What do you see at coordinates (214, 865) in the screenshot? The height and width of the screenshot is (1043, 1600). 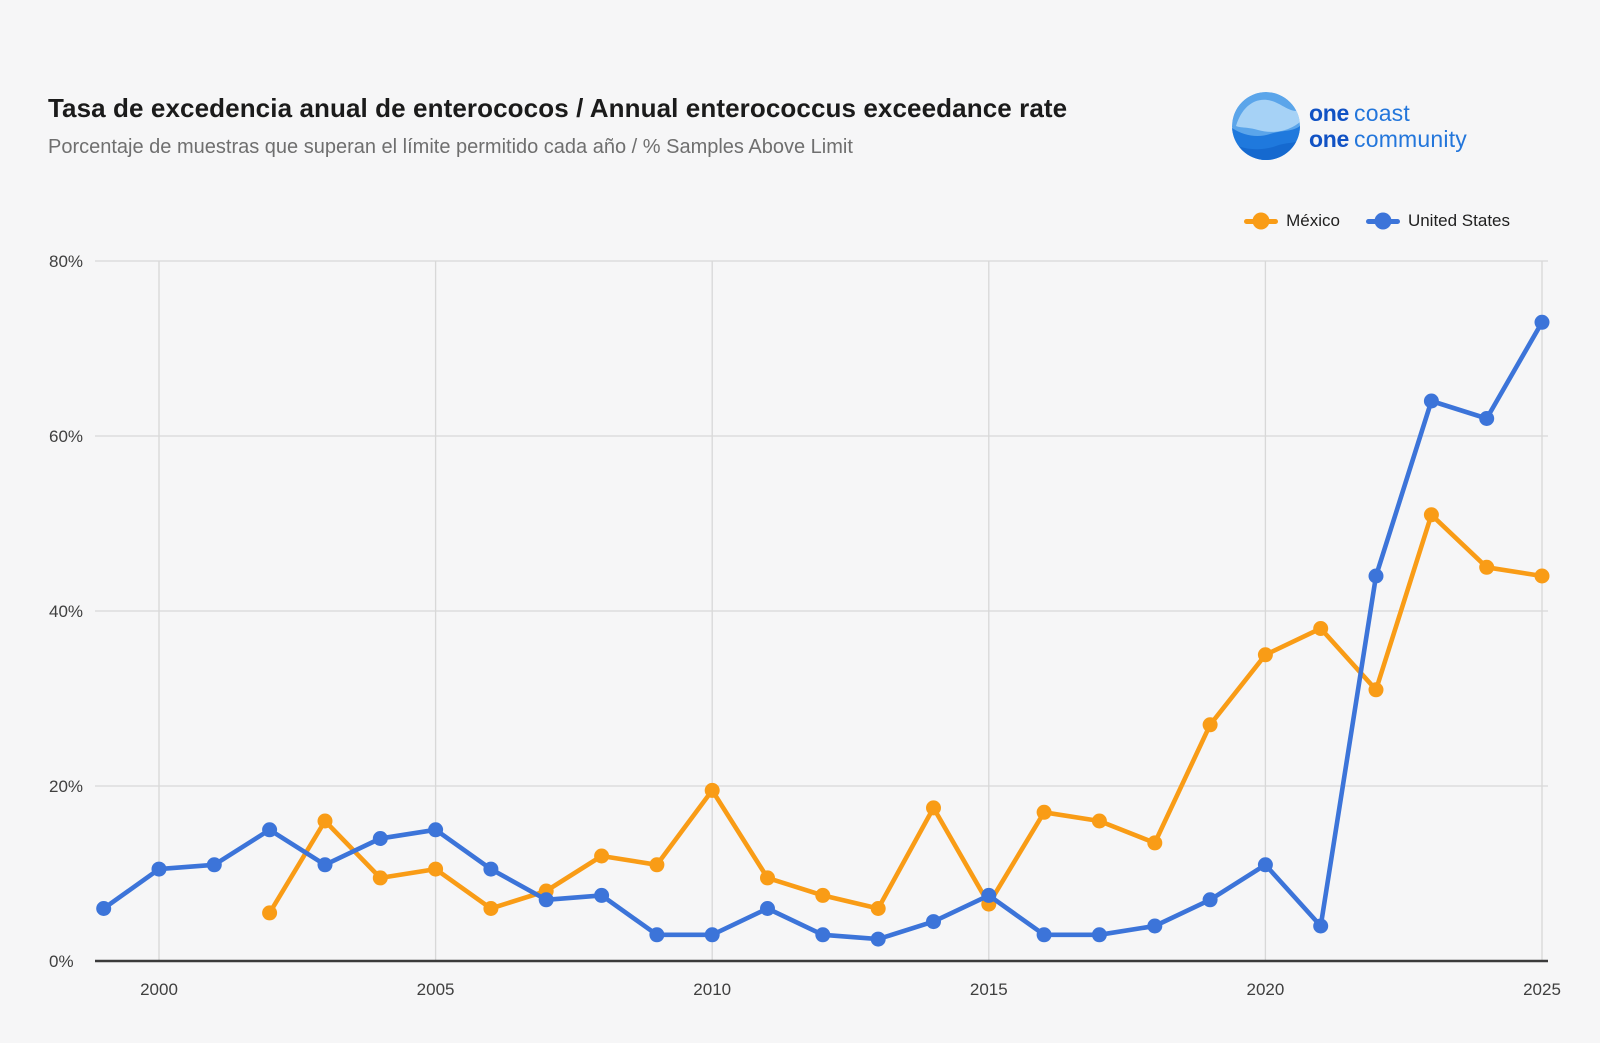 I see `data-point-united-states-2001` at bounding box center [214, 865].